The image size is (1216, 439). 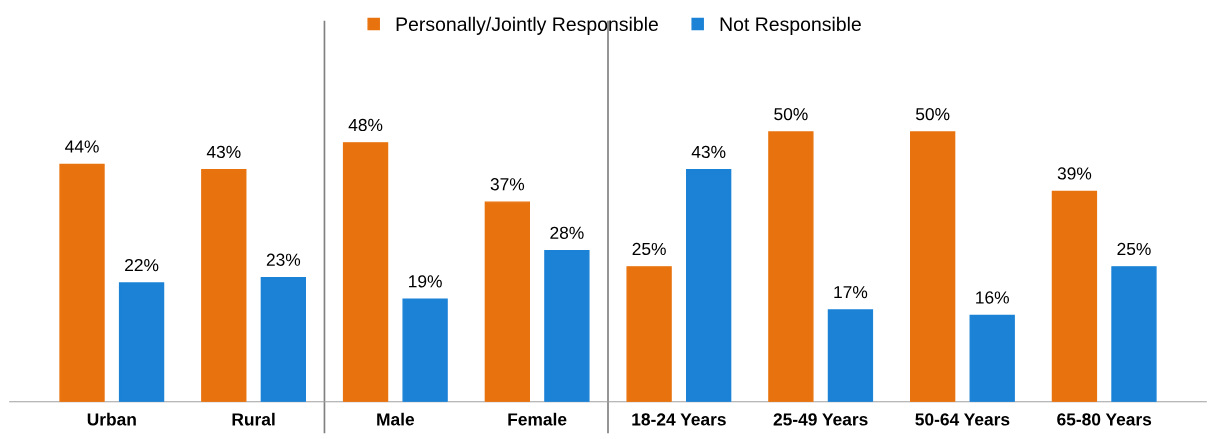 I want to click on data-label: 44%, so click(x=82, y=146).